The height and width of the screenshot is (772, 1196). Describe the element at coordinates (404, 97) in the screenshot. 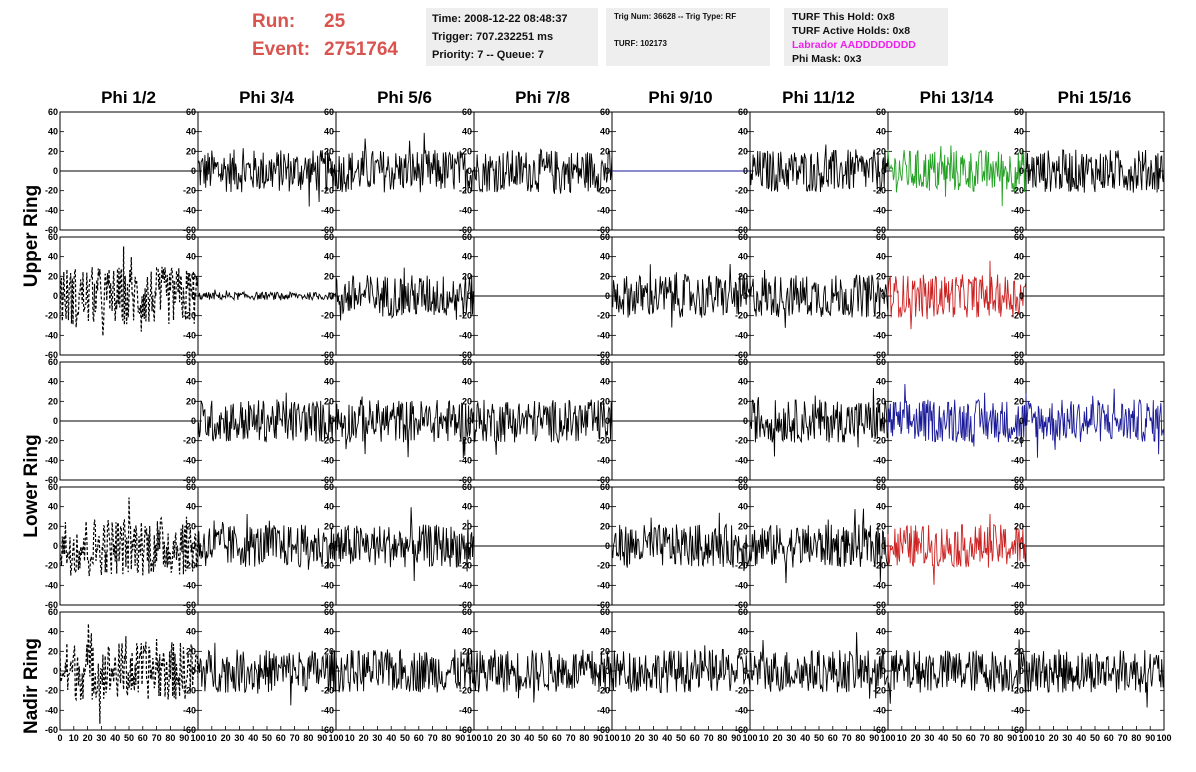

I see `phi-header-5-6: Phi 5/6` at that location.